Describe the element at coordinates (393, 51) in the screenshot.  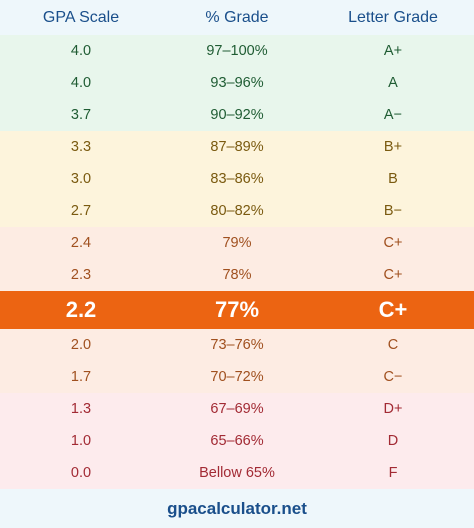
I see `letter-cell: A+` at that location.